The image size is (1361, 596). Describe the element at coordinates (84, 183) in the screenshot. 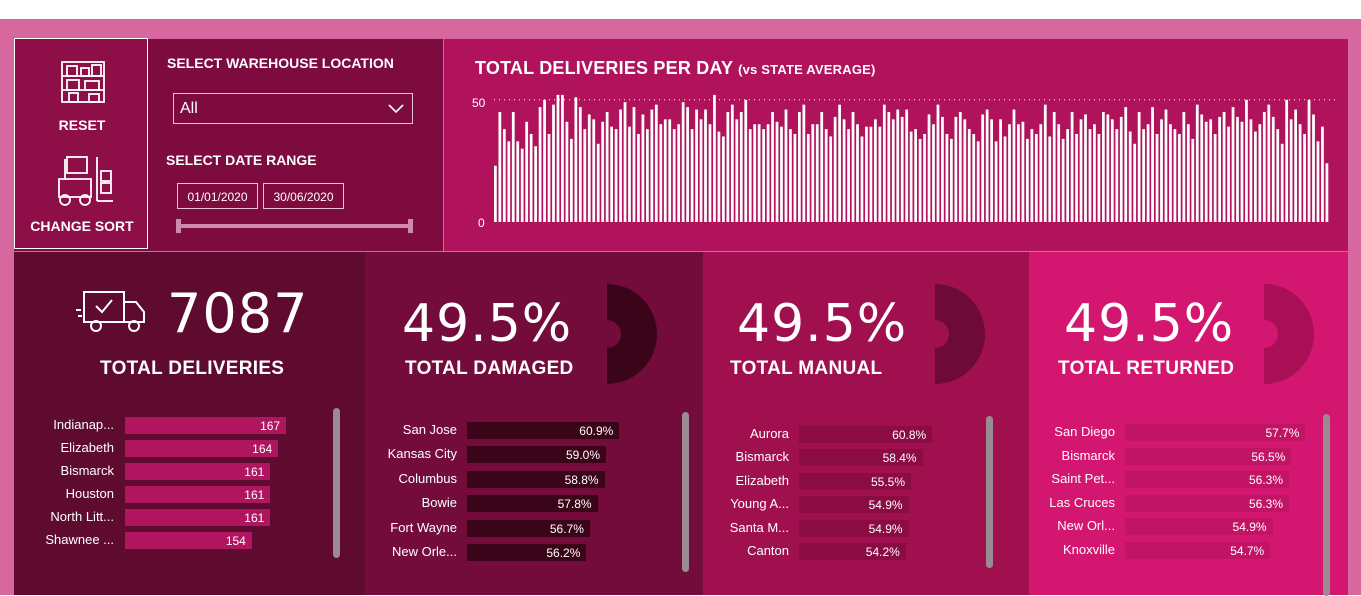

I see `change-sort-button` at that location.